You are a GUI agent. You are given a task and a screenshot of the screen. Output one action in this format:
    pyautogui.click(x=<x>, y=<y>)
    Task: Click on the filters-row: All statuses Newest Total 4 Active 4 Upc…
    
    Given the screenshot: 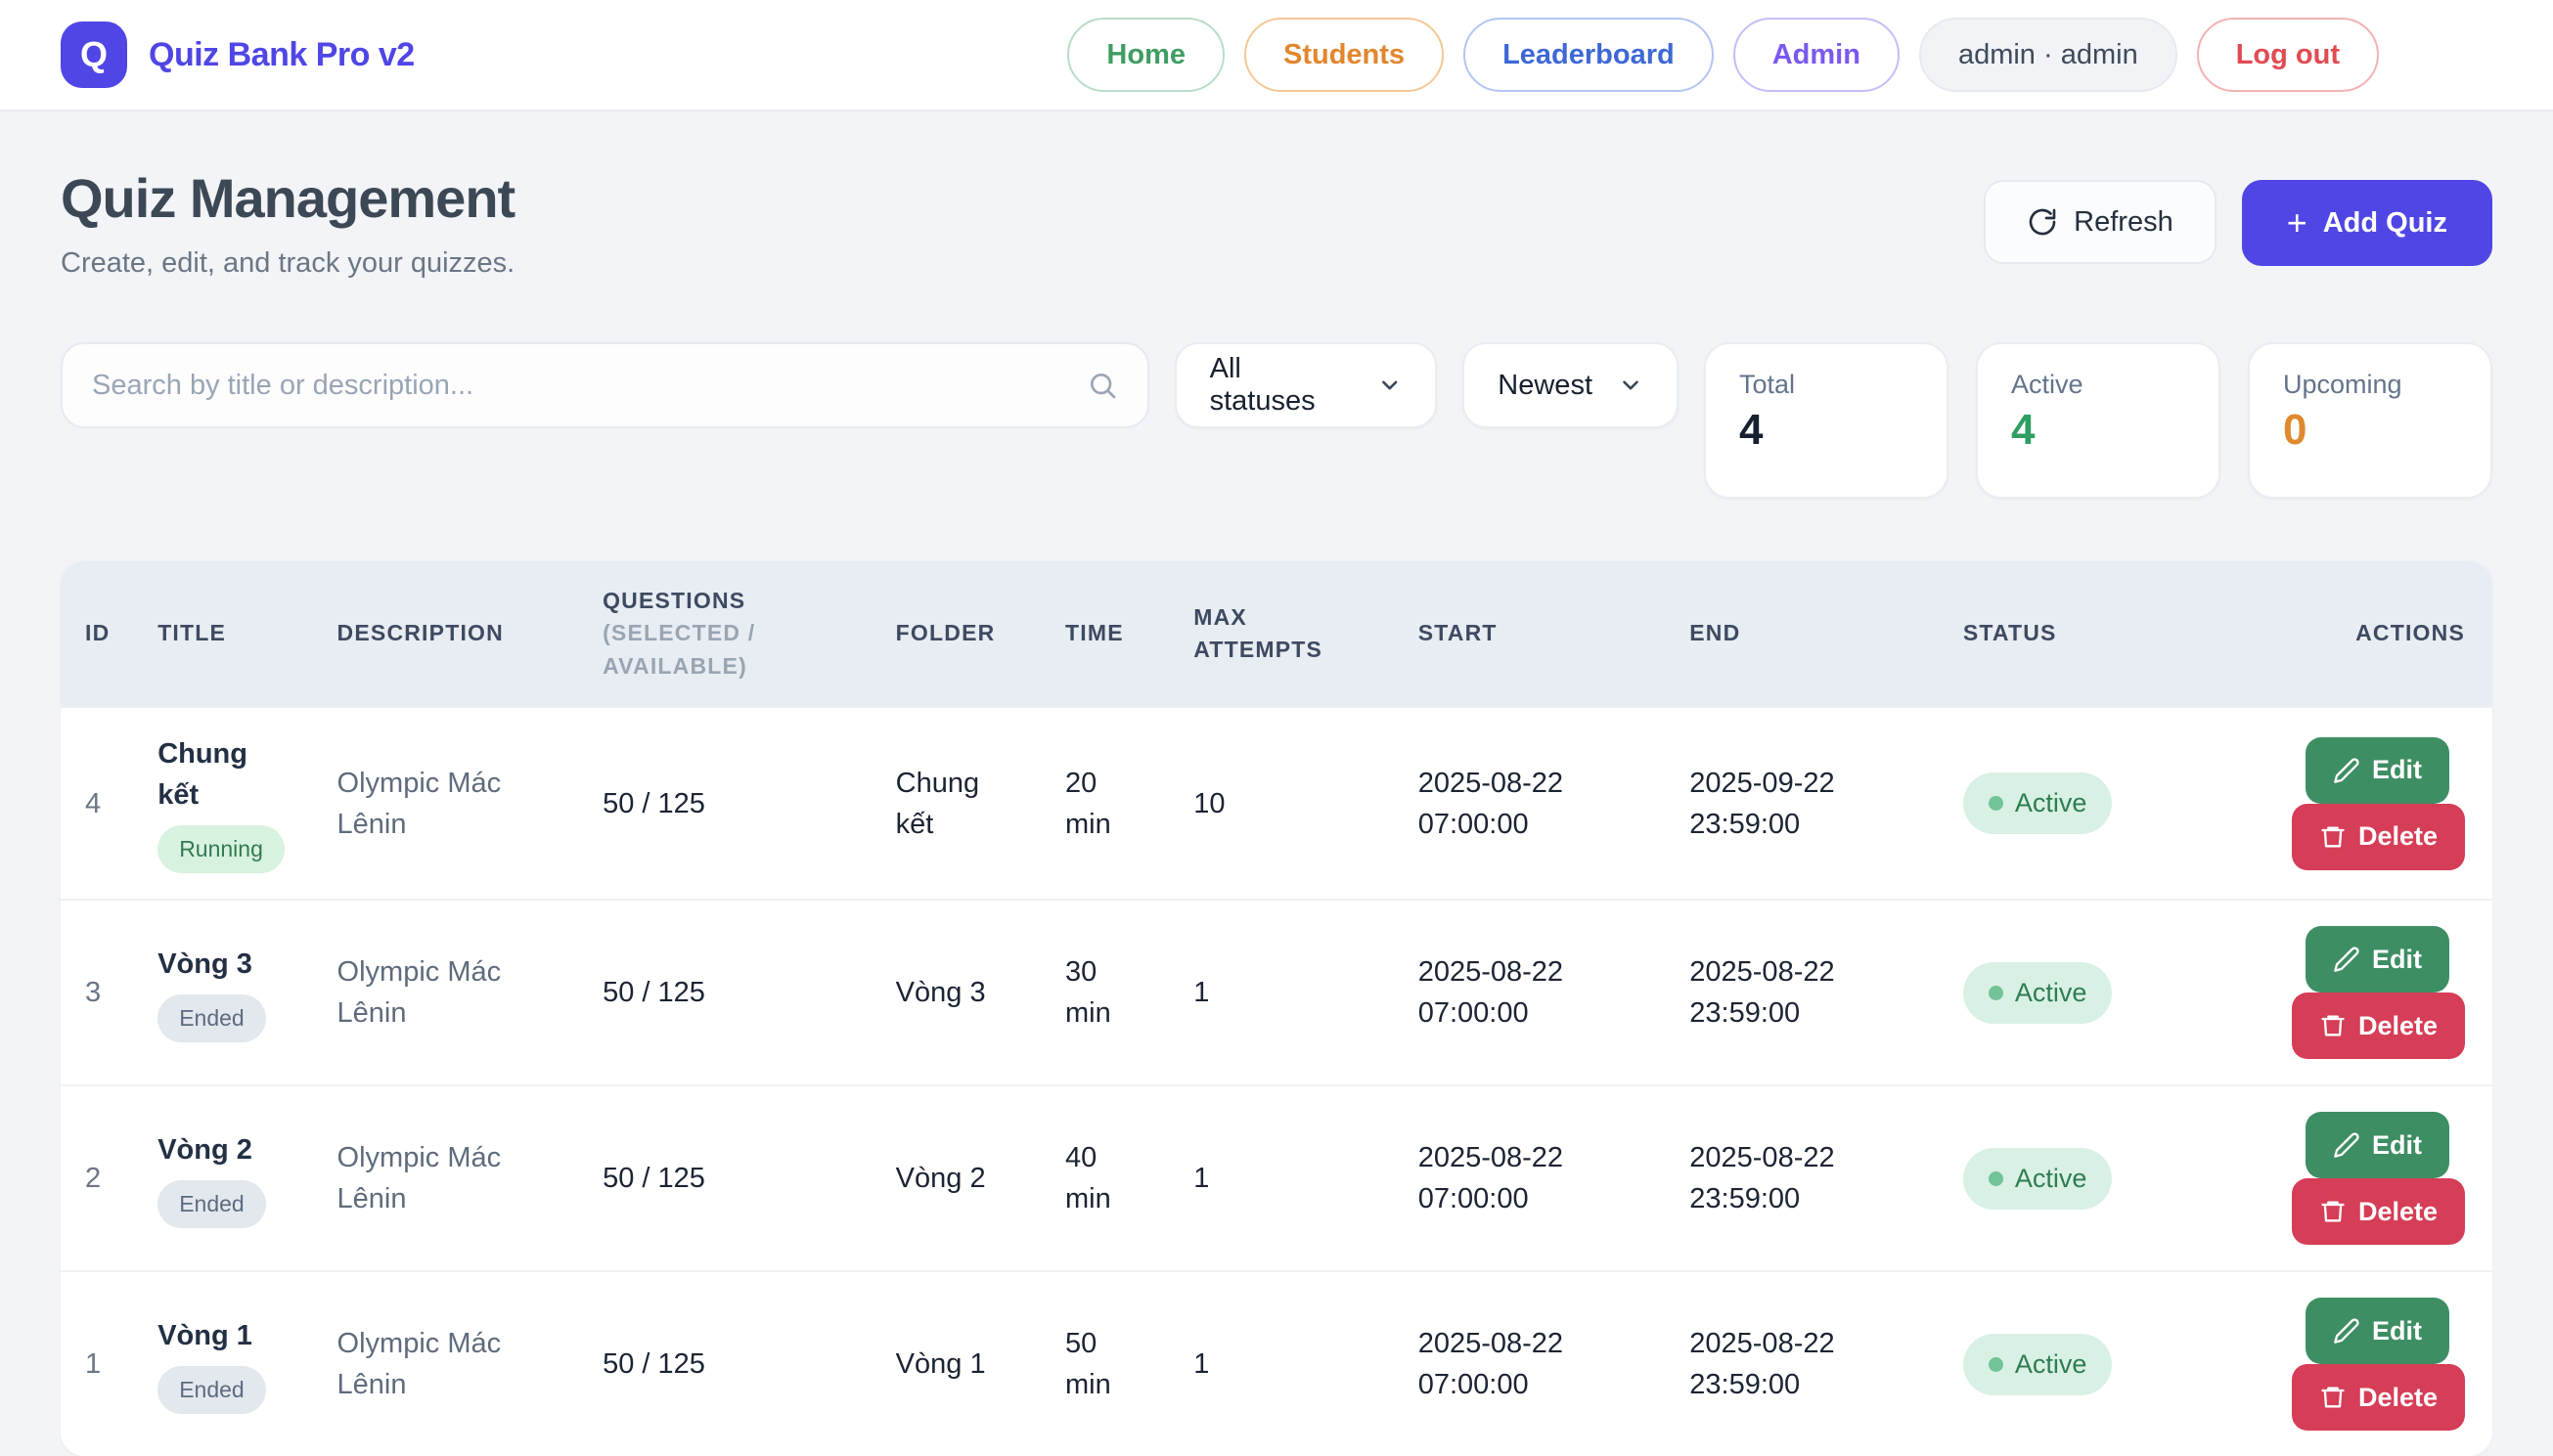 What is the action you would take?
    pyautogui.click(x=1276, y=420)
    